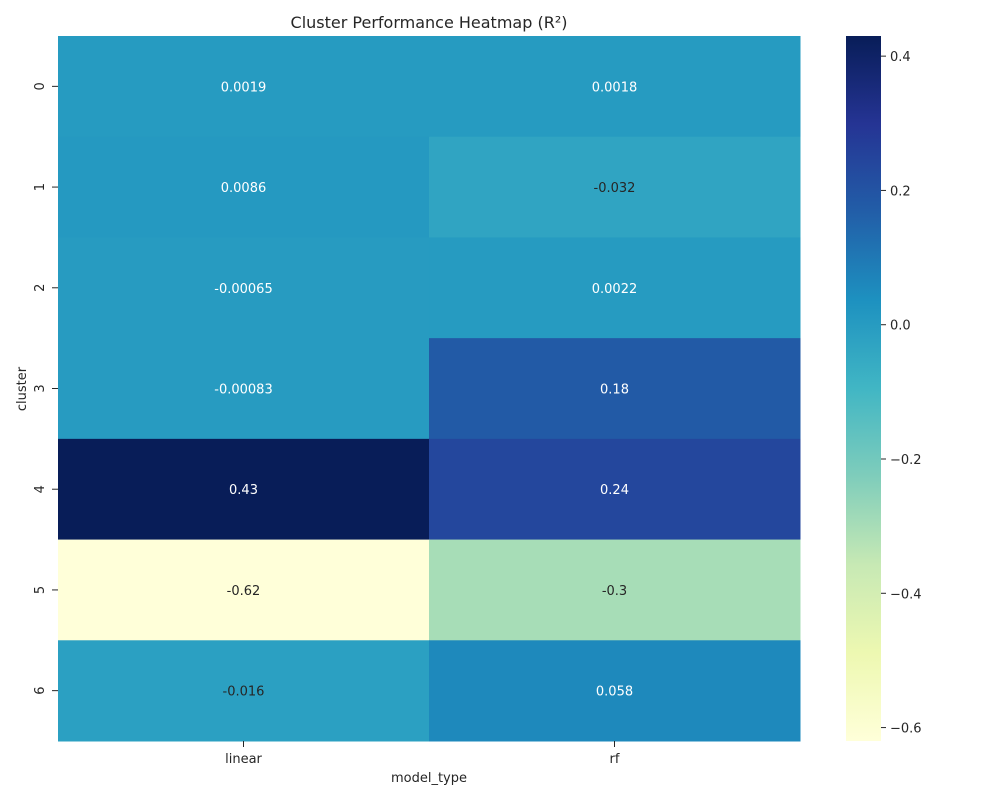  I want to click on colorbar-ticks: 0.4 0.2 0.0 −0.2 −0.4 −0.6, so click(901, 393).